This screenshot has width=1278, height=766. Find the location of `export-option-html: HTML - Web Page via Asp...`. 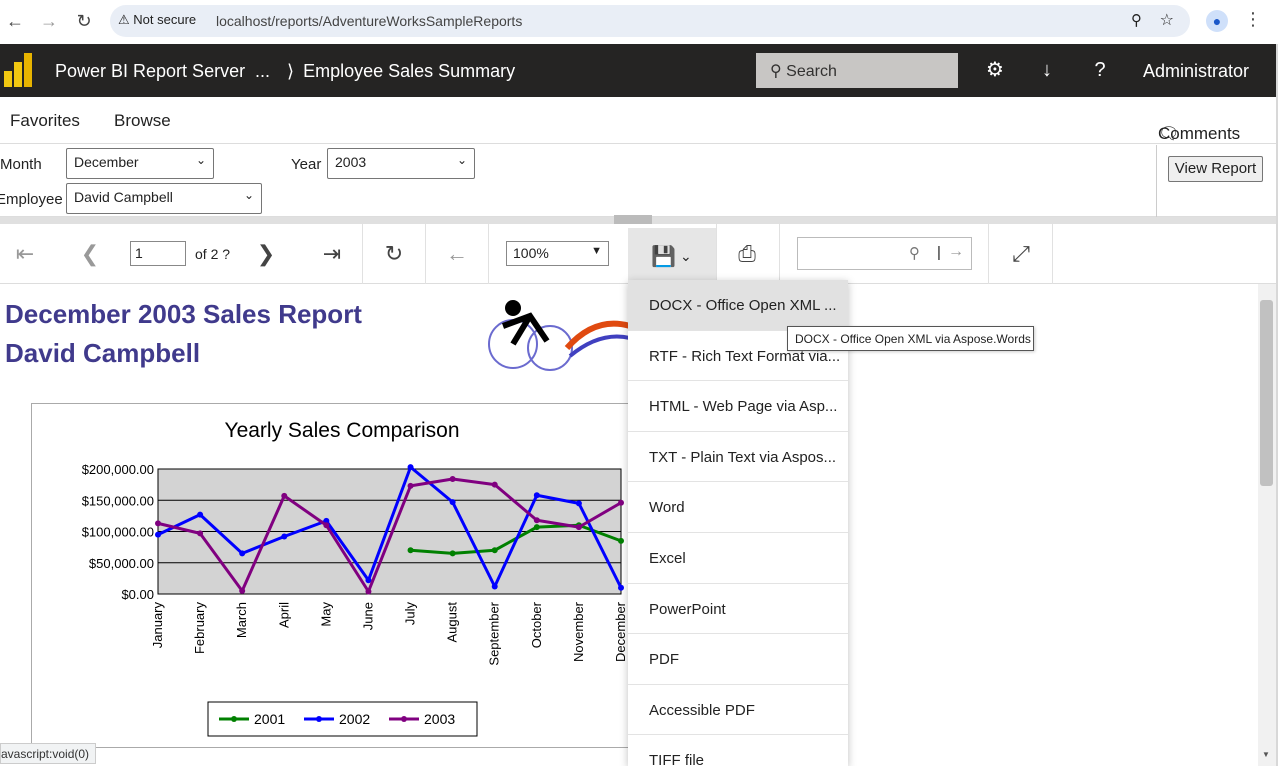

export-option-html: HTML - Web Page via Asp... is located at coordinates (738, 406).